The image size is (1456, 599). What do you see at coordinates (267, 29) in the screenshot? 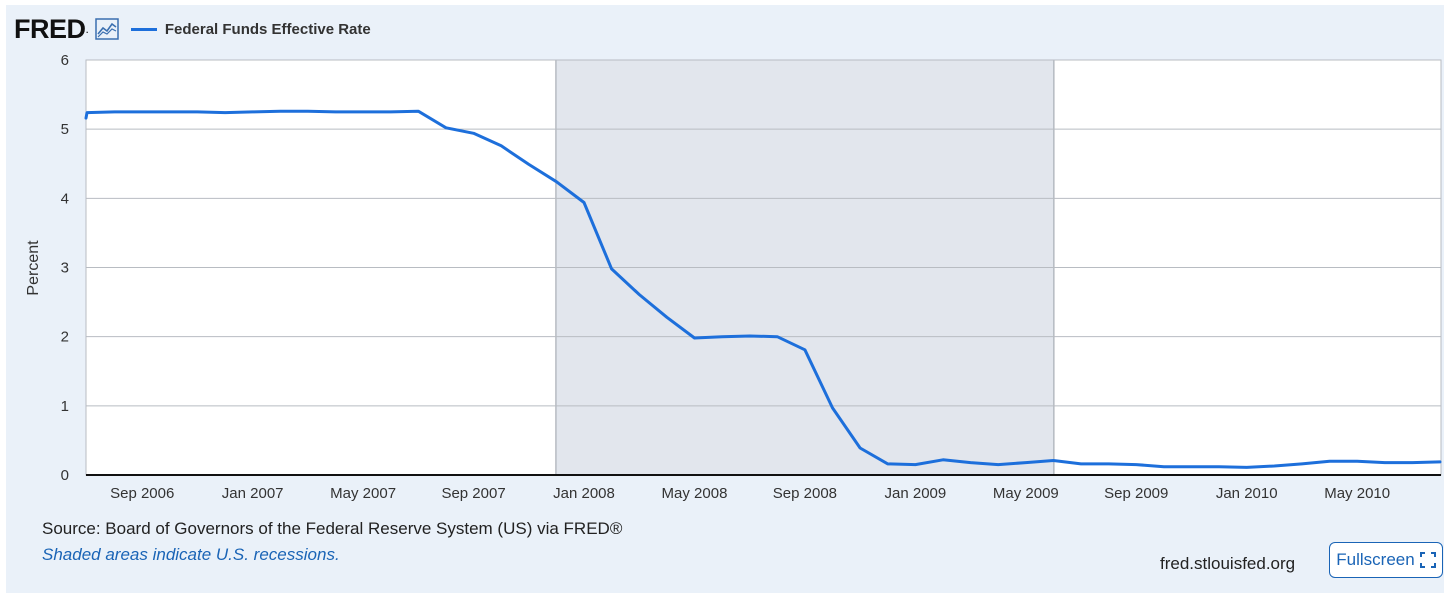
I see `legend-label: Federal Funds Effective Rate` at bounding box center [267, 29].